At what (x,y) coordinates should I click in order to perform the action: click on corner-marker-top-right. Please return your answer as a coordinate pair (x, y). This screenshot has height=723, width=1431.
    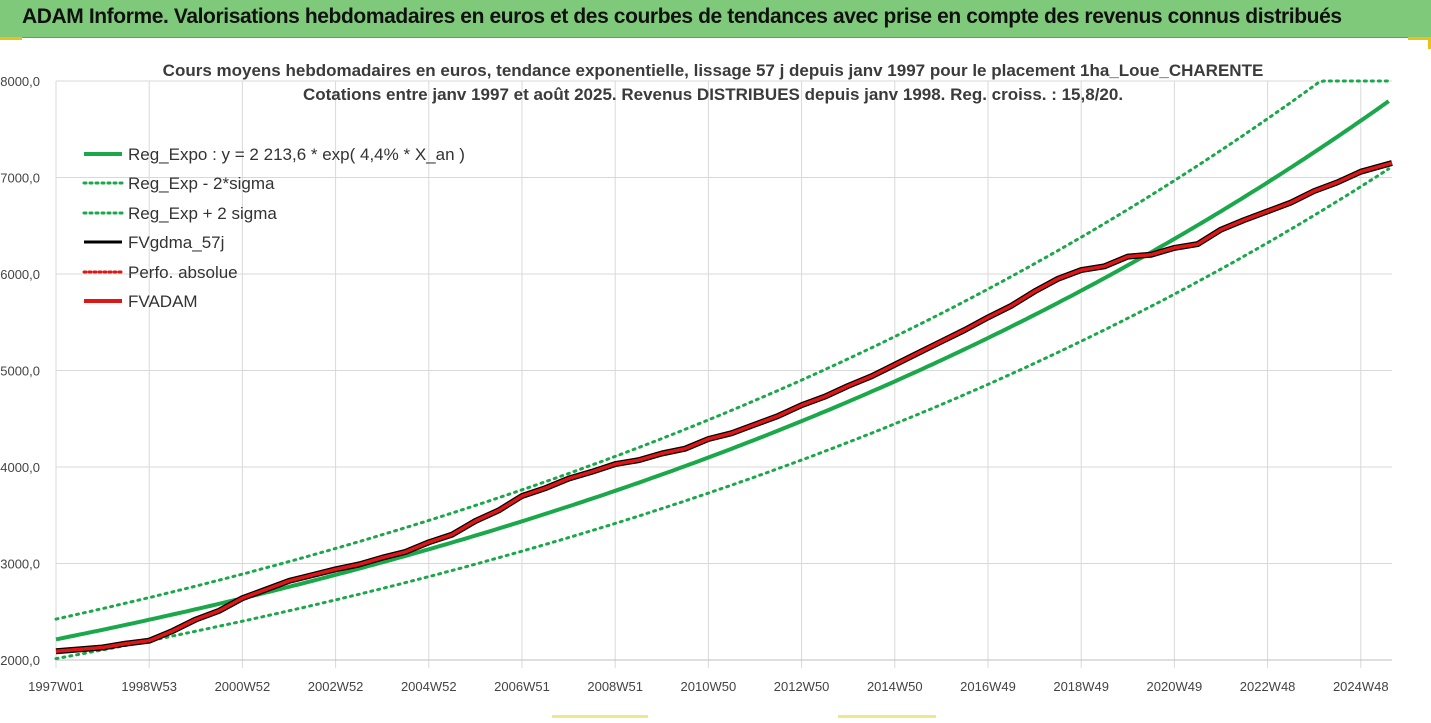
    Looking at the image, I should click on (1419, 38).